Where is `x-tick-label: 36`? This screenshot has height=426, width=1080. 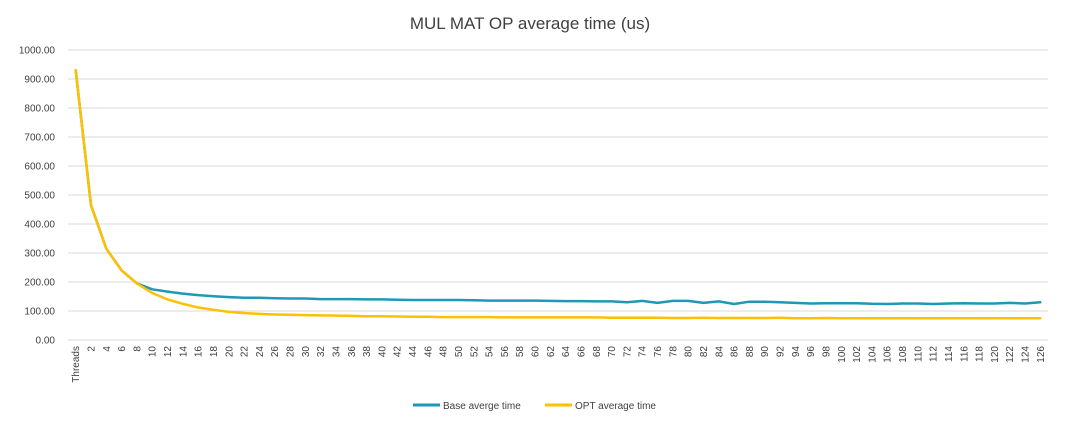 x-tick-label: 36 is located at coordinates (352, 352).